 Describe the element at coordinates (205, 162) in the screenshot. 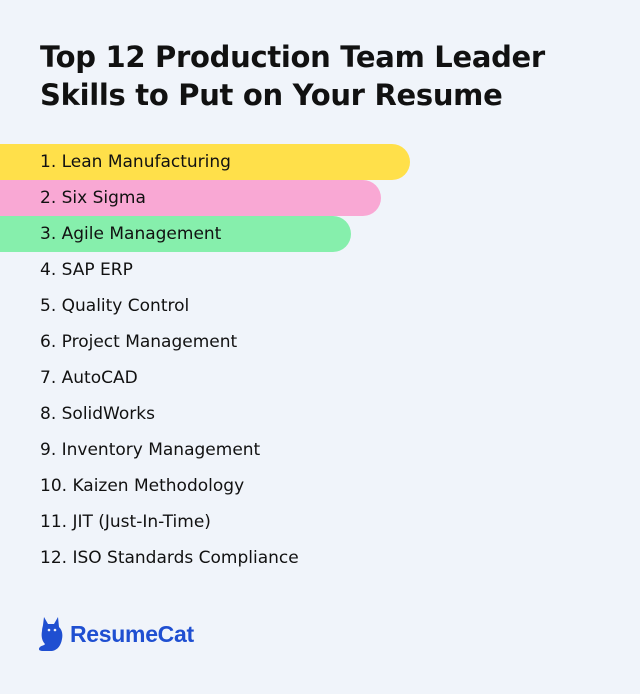

I see `skill-item: 1. Lean Manufacturing` at that location.